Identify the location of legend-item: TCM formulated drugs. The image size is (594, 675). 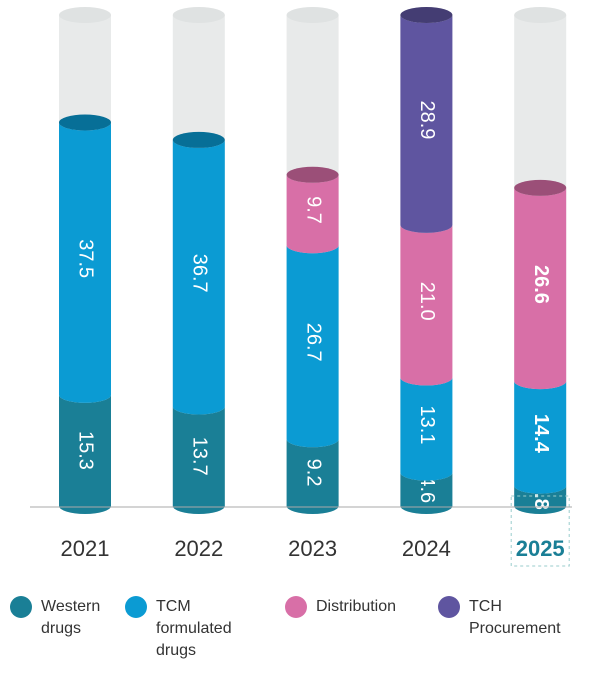
(185, 629).